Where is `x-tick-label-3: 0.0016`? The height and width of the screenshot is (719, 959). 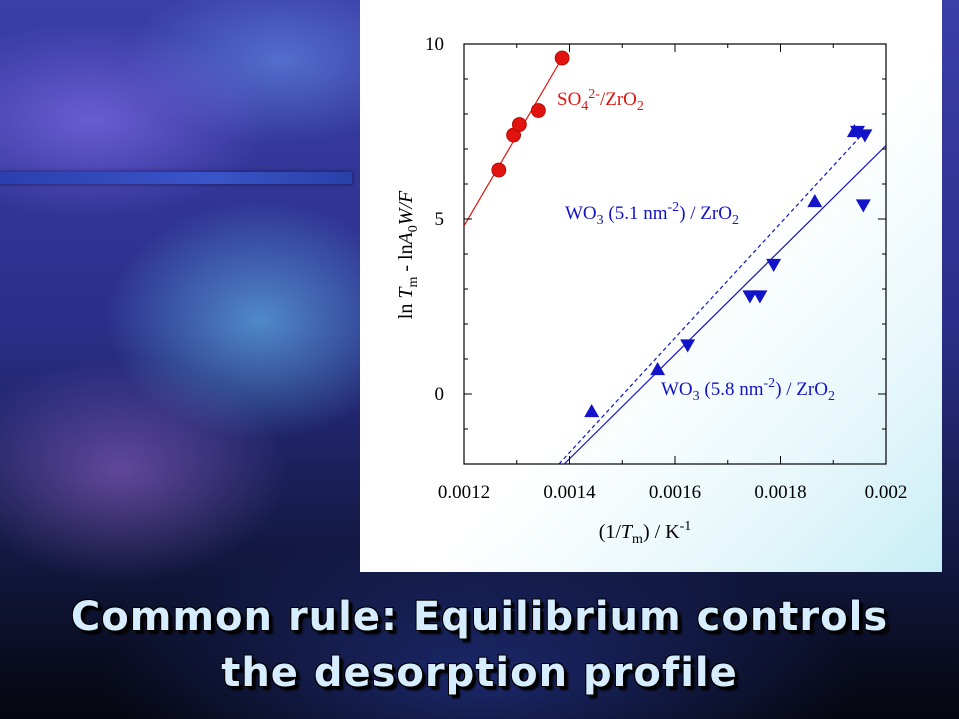
x-tick-label-3: 0.0016 is located at coordinates (675, 492).